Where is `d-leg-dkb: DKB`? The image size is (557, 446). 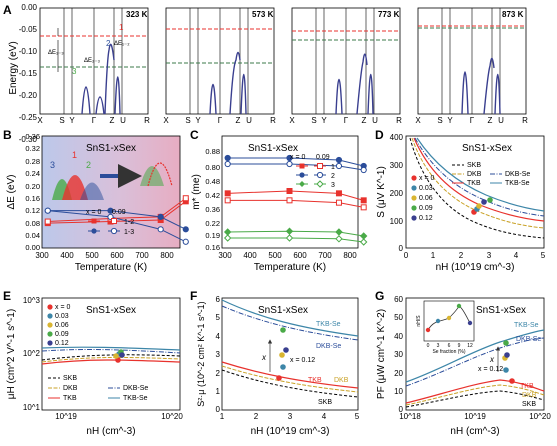 d-leg-dkb: DKB is located at coordinates (474, 174).